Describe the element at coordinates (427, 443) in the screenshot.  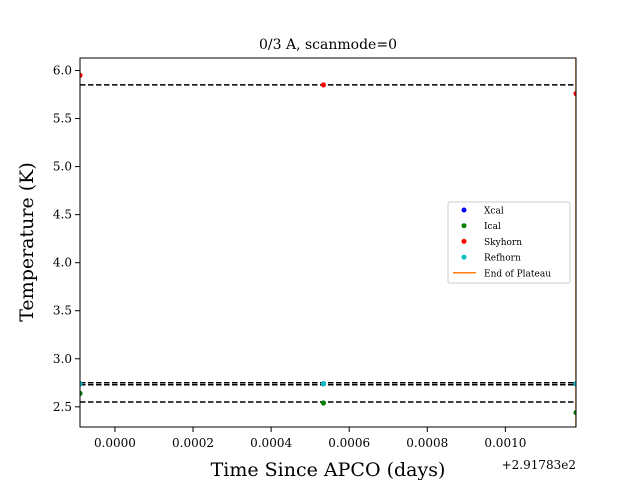
I see `x-tick-label-4: 0.0008` at that location.